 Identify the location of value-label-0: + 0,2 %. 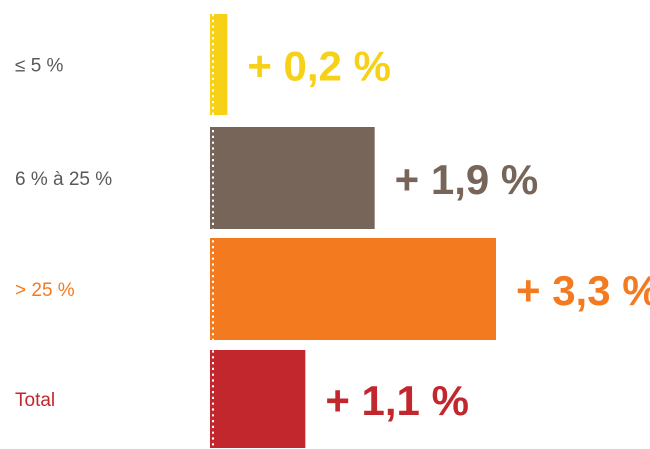
(319, 66).